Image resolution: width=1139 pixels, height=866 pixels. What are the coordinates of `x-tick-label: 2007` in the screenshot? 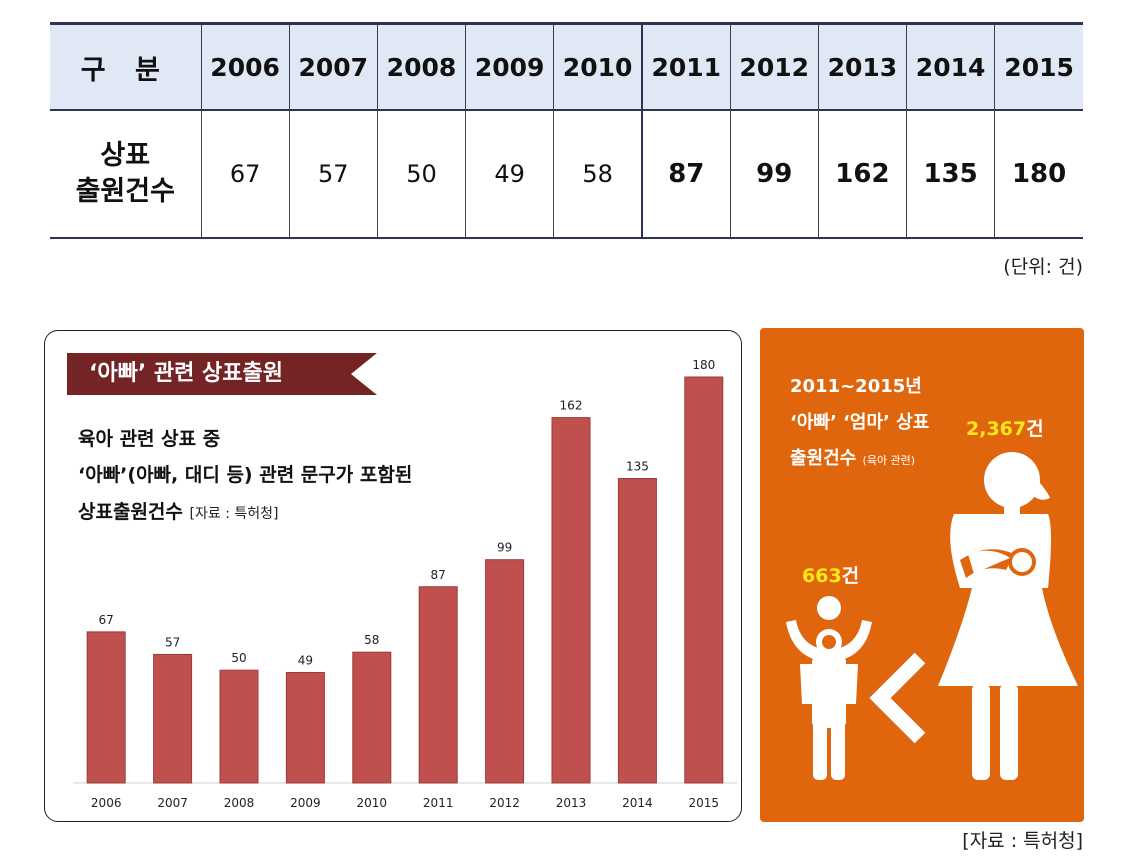 It's located at (172, 803).